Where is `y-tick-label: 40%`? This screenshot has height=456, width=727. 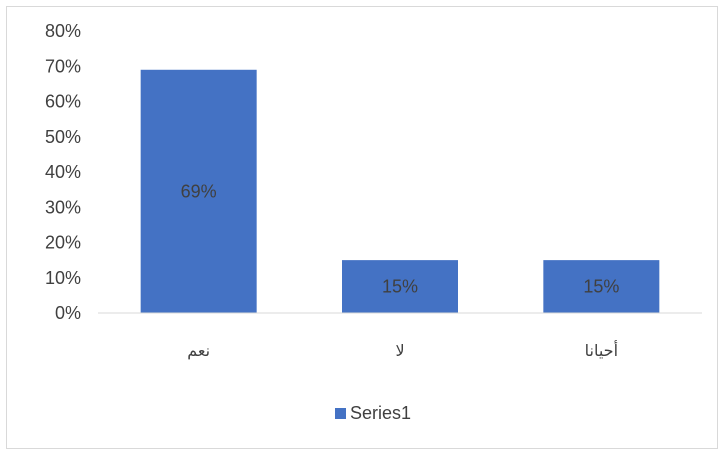 y-tick-label: 40% is located at coordinates (63, 172).